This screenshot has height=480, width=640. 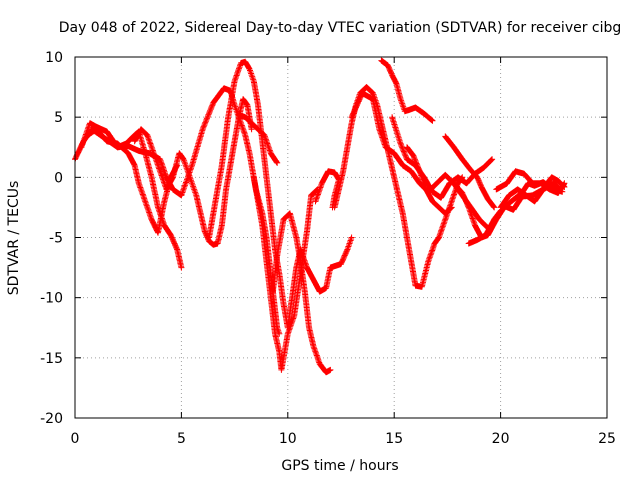 I want to click on y-tick-label: -15, so click(x=51, y=359).